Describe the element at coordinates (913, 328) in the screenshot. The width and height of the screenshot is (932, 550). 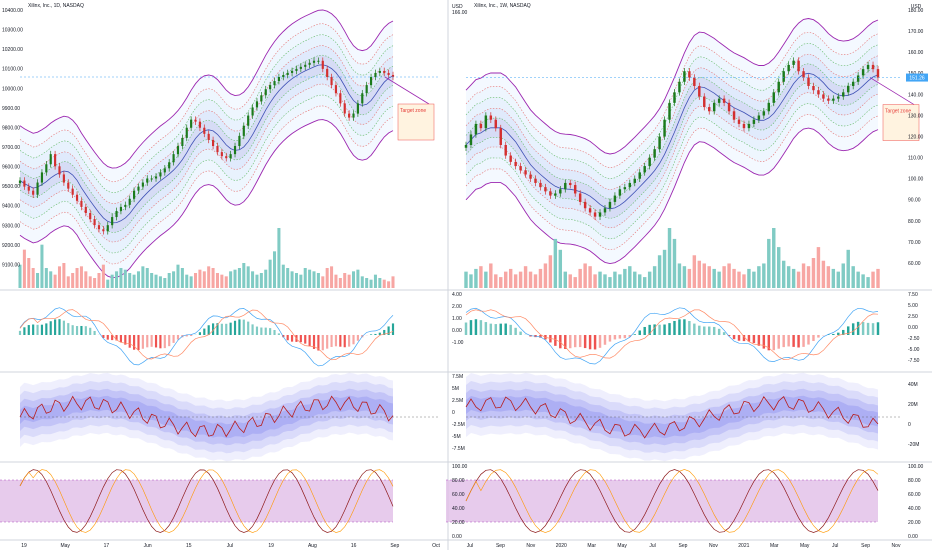
I see `macd-tick: 0.00` at that location.